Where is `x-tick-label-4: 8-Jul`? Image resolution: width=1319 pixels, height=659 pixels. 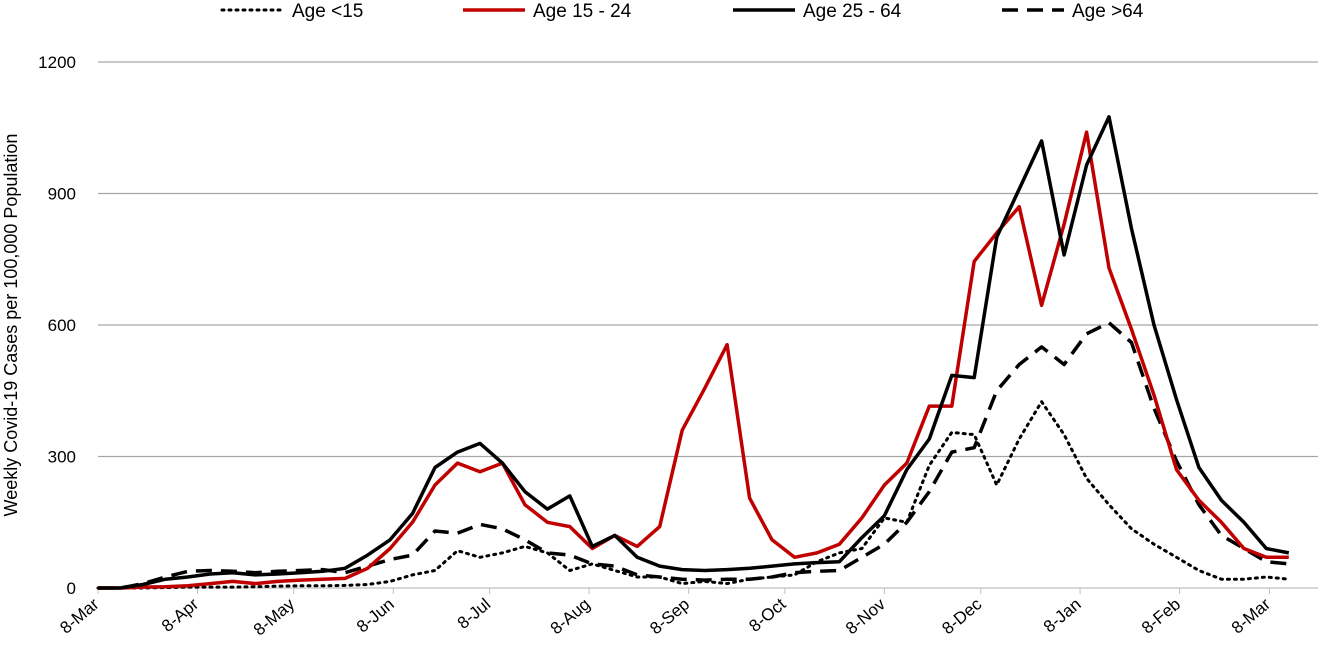
x-tick-label-4: 8-Jul is located at coordinates (474, 614).